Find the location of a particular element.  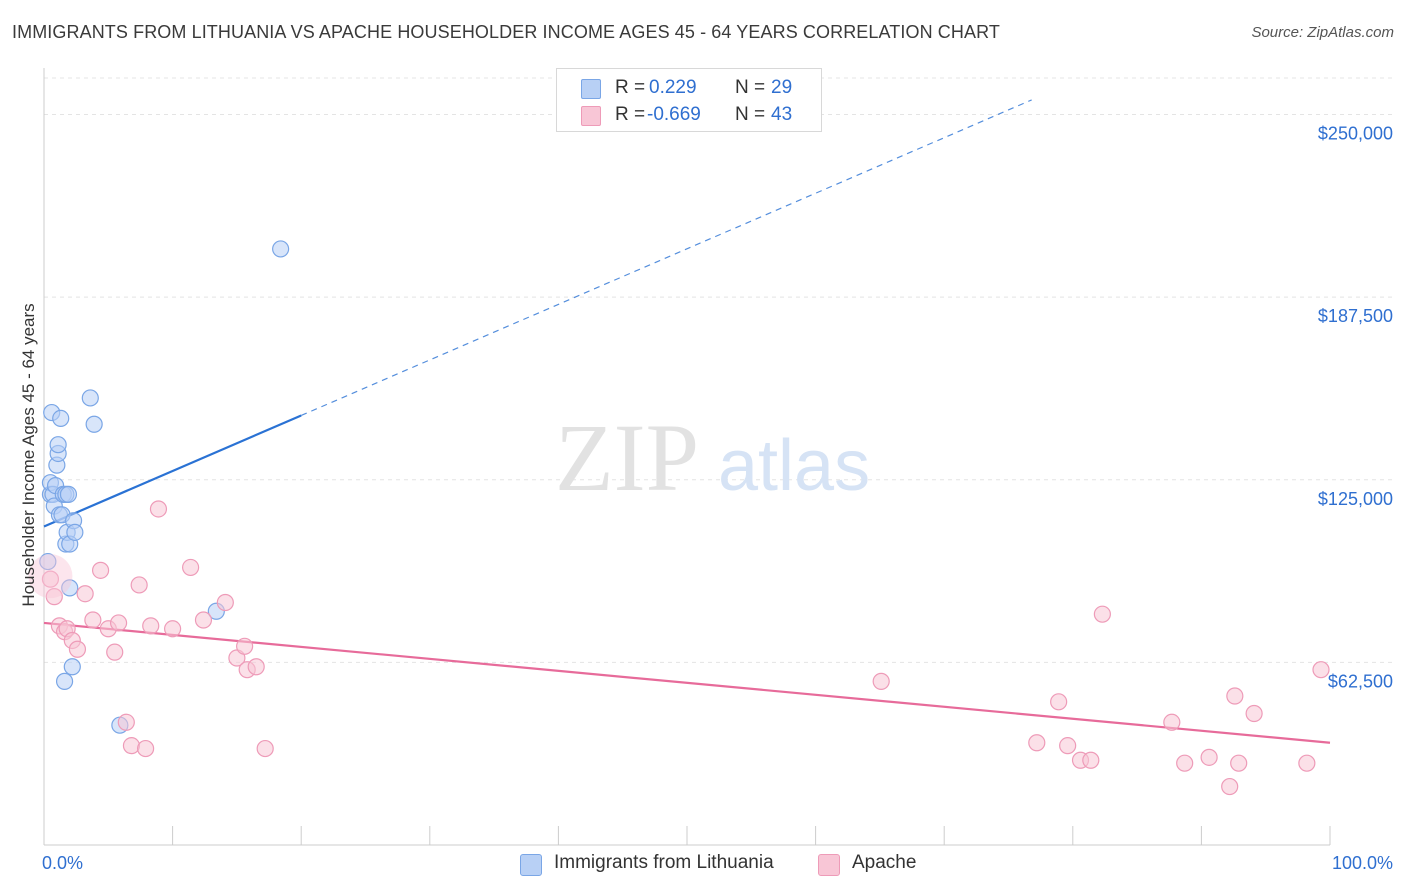

y-tick-label: $125,000 is located at coordinates (1355, 499).